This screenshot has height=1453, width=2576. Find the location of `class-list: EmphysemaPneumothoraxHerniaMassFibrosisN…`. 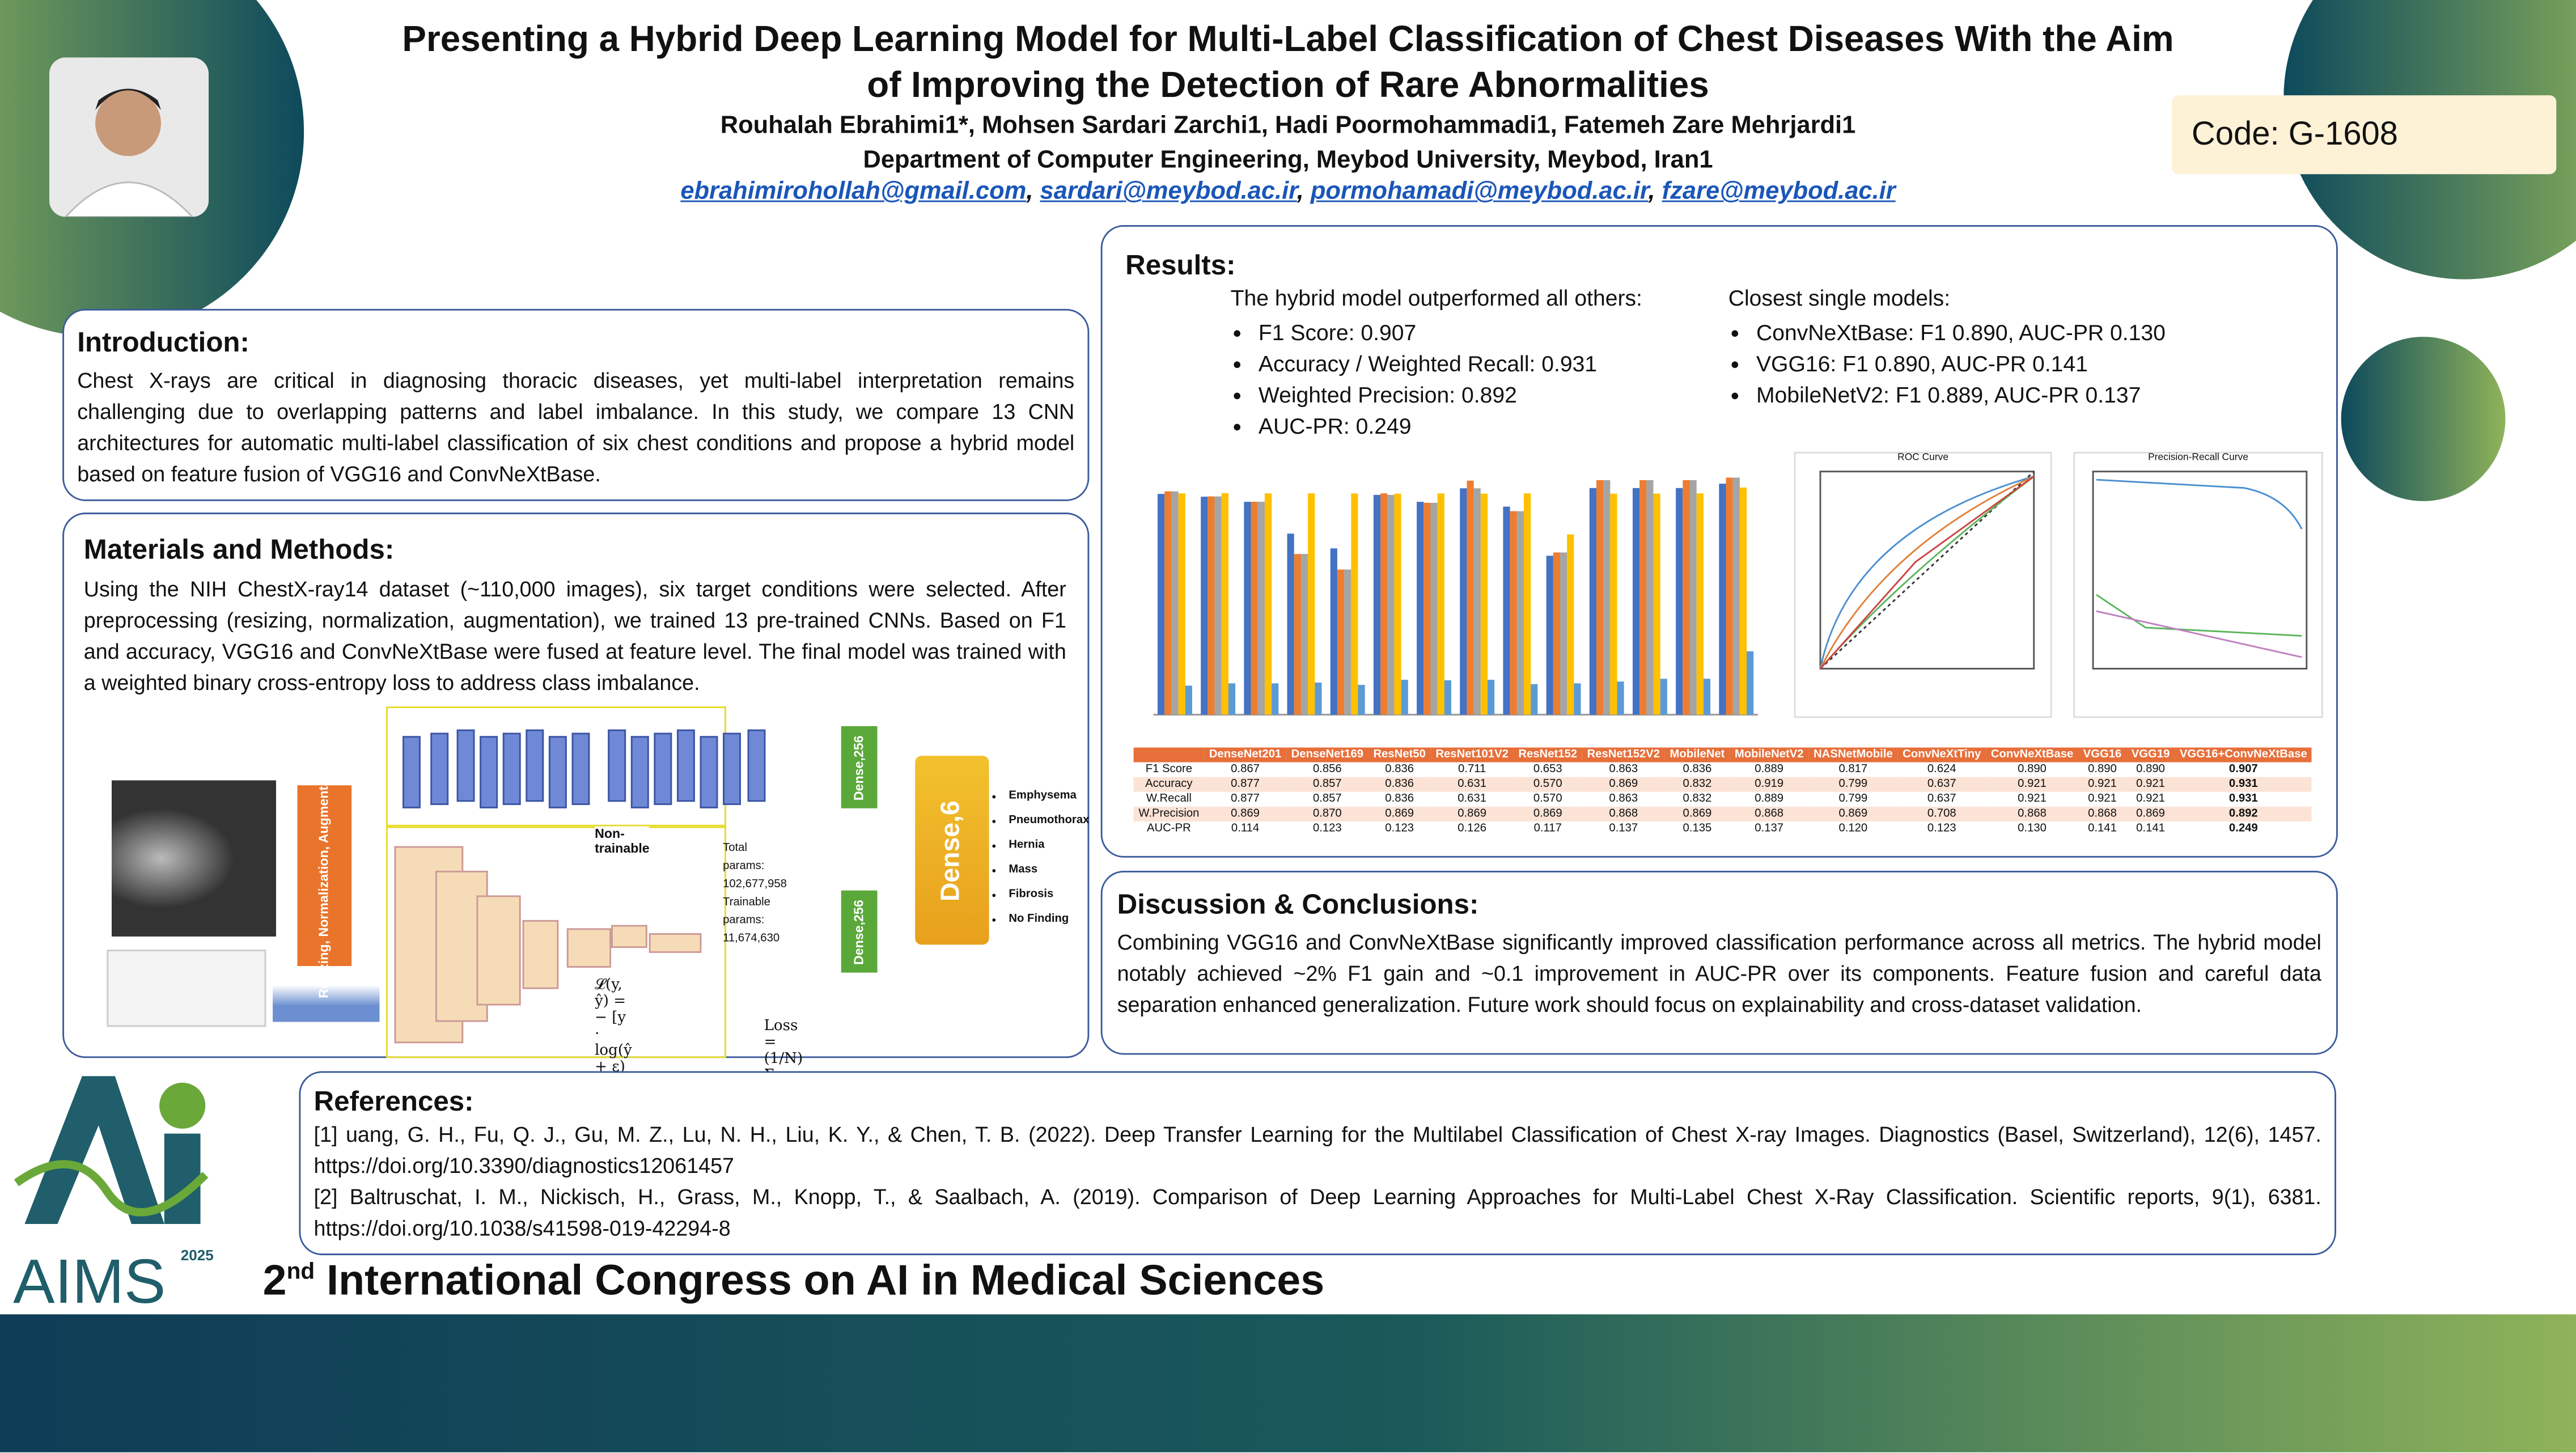

class-list: EmphysemaPneumothoraxHerniaMassFibrosisN… is located at coordinates (1035, 857).